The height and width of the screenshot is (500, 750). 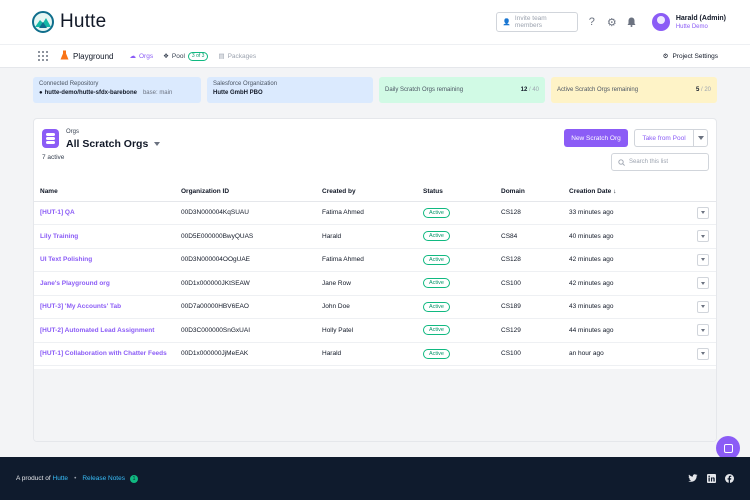 I want to click on salesforce-card: Salesforce Organization Hutte GmbH PBO, so click(x=290, y=90).